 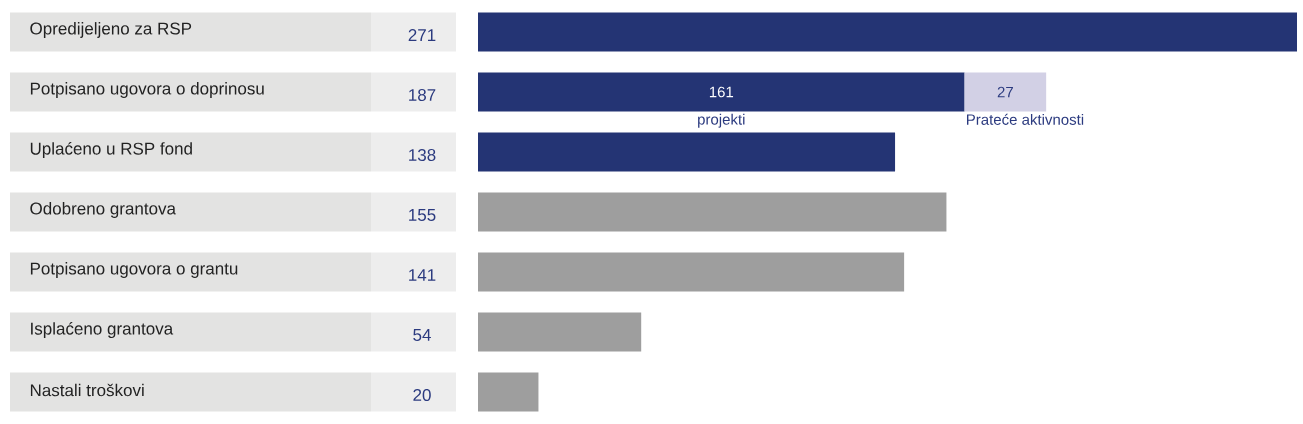 I want to click on total-label: 141, so click(x=422, y=275).